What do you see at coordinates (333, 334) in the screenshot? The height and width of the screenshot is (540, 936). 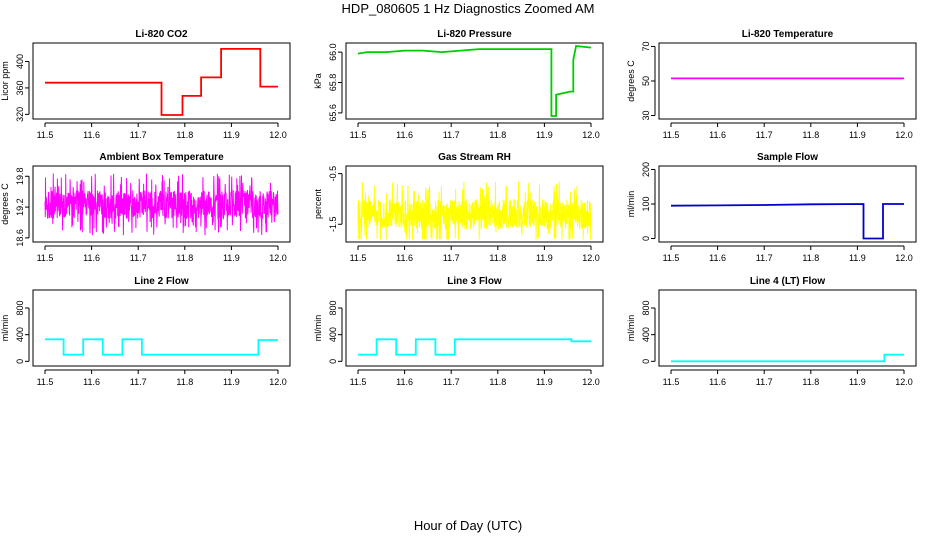 I see `y-tick-label-line-3-flow: 400` at bounding box center [333, 334].